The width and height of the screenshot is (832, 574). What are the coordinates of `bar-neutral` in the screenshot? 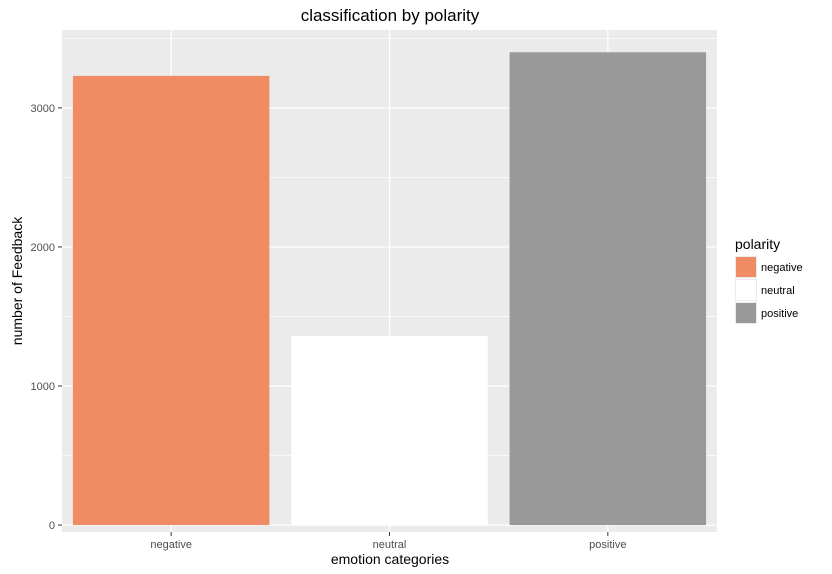 It's located at (389, 430).